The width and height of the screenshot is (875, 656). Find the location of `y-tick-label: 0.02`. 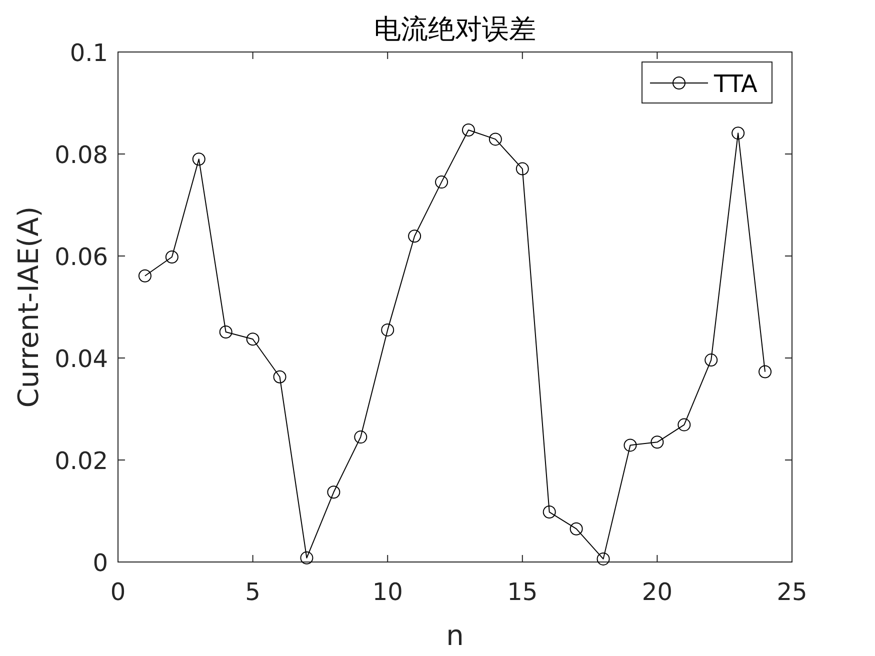

y-tick-label: 0.02 is located at coordinates (81, 461).